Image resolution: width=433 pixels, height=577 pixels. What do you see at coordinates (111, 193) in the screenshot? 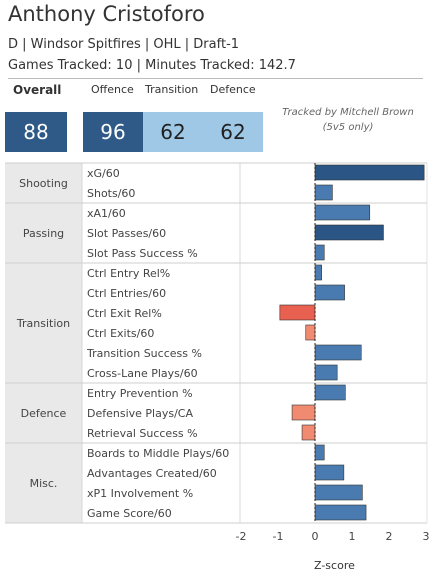
I see `metric-label: Shots/60` at bounding box center [111, 193].